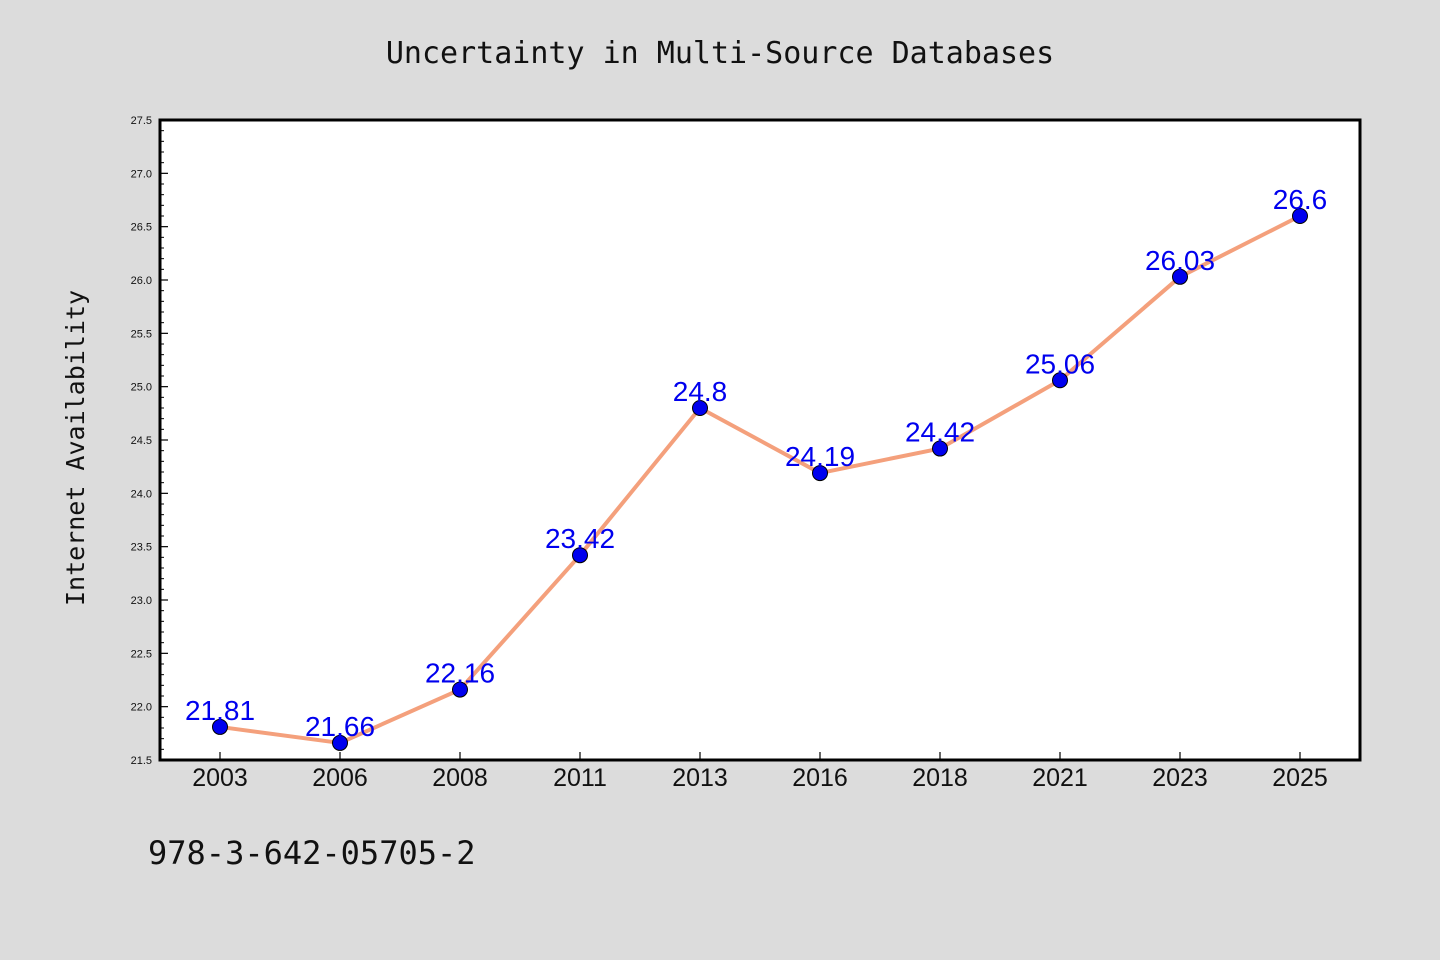 The width and height of the screenshot is (1440, 960). I want to click on y-tick-label: 22.5, so click(141, 654).